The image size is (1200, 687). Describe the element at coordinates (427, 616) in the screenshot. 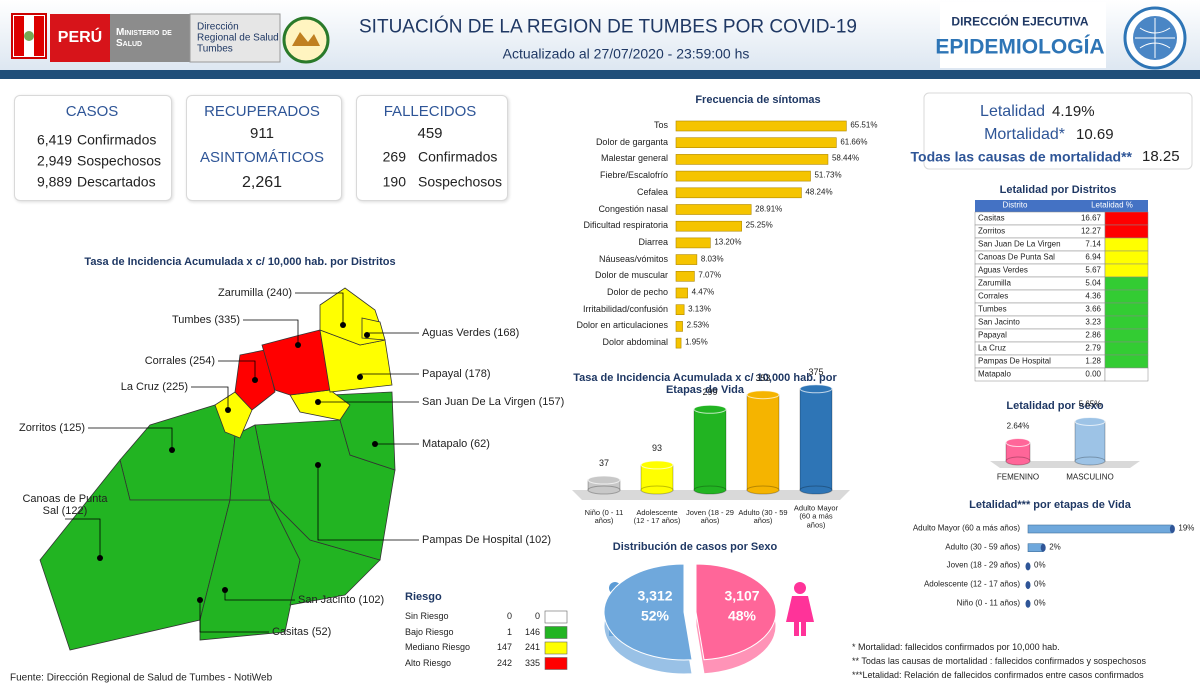

I see `legend-label: Sin Riesgo` at that location.